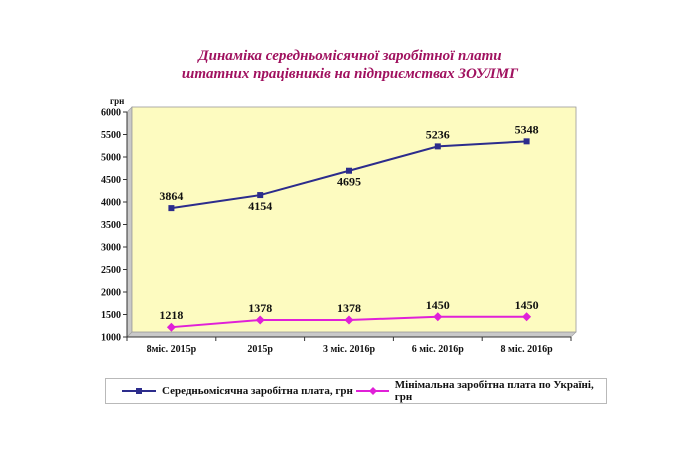 The image size is (700, 455). What do you see at coordinates (257, 391) in the screenshot?
I see `legend-label-avg-salary: Середньомісячна заробітна плата, грн` at bounding box center [257, 391].